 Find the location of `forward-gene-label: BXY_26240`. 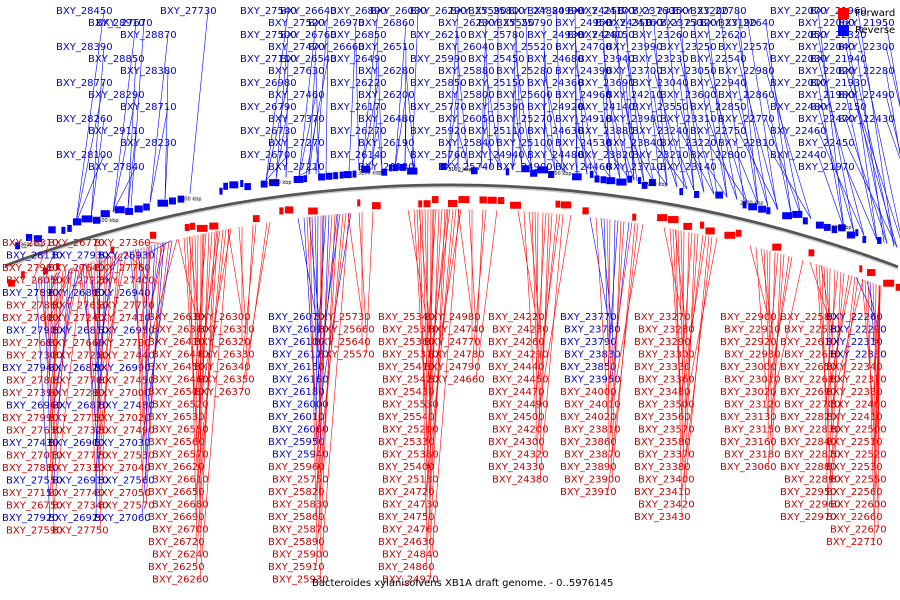

forward-gene-label: BXY_26240 is located at coordinates (180, 555).